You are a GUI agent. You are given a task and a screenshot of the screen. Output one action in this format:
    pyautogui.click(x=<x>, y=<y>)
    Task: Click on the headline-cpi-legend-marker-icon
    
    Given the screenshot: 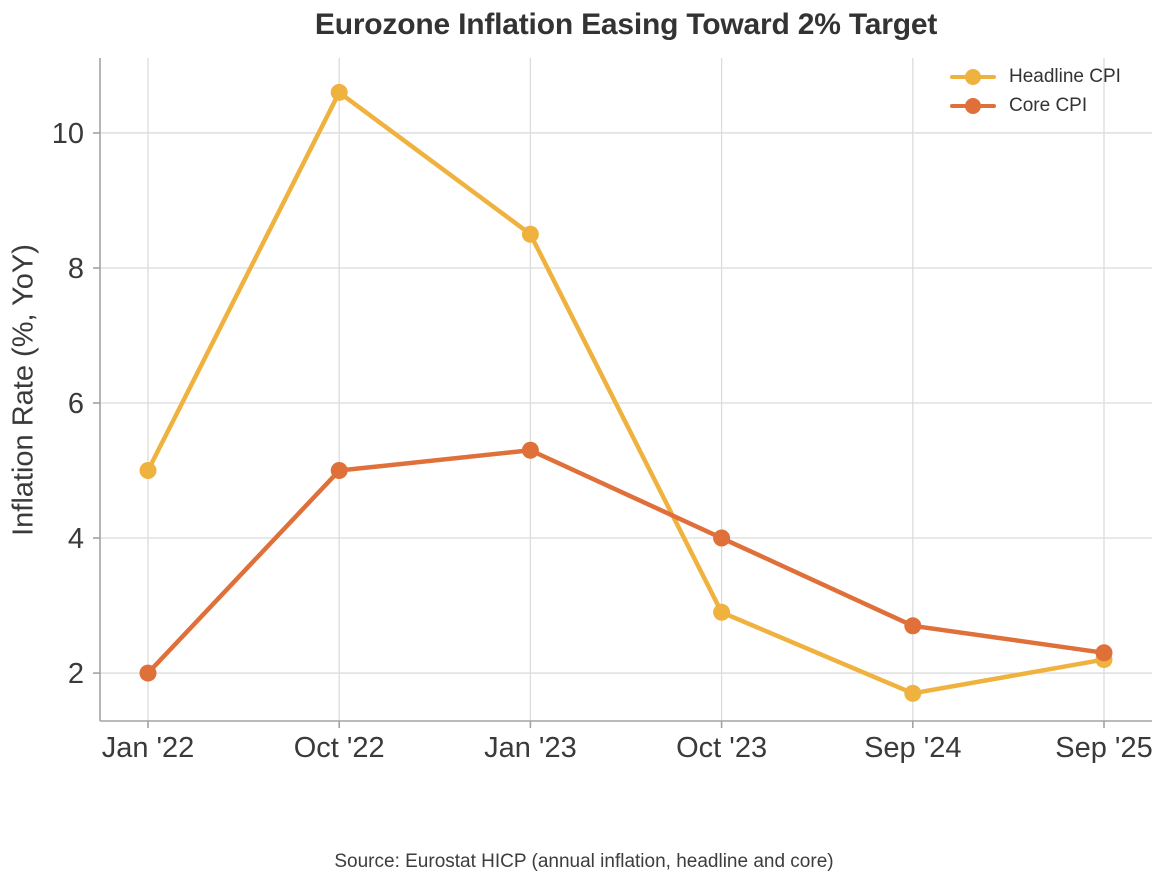 What is the action you would take?
    pyautogui.click(x=973, y=77)
    